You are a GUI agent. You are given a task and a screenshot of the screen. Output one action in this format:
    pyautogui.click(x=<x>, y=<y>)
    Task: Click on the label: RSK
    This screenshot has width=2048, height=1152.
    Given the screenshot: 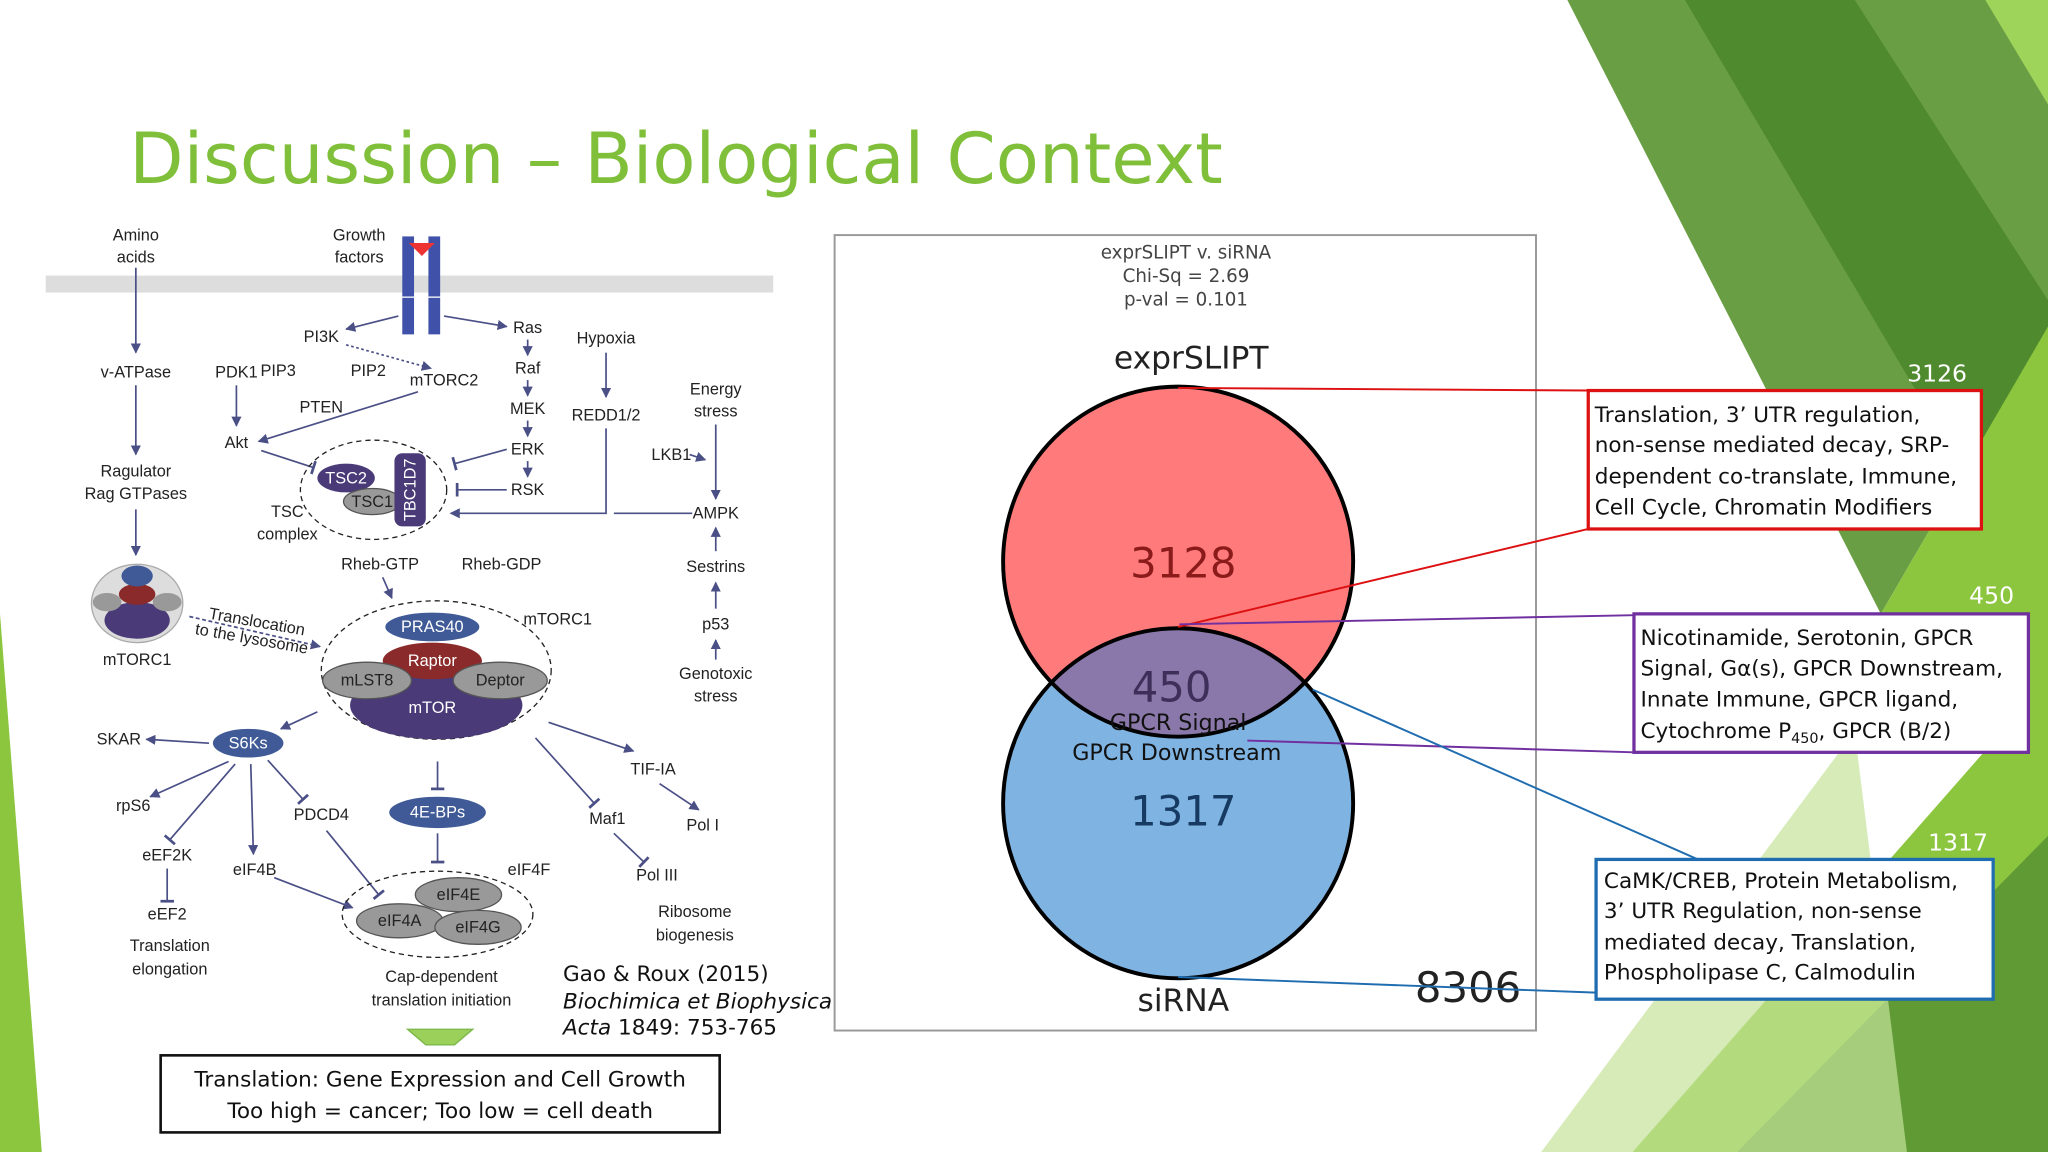 What is the action you would take?
    pyautogui.click(x=528, y=490)
    